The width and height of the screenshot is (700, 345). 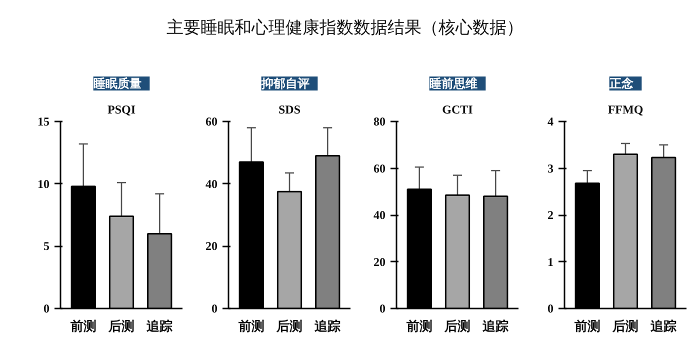 What do you see at coordinates (289, 109) in the screenshot?
I see `chart-subtitle: SDS` at bounding box center [289, 109].